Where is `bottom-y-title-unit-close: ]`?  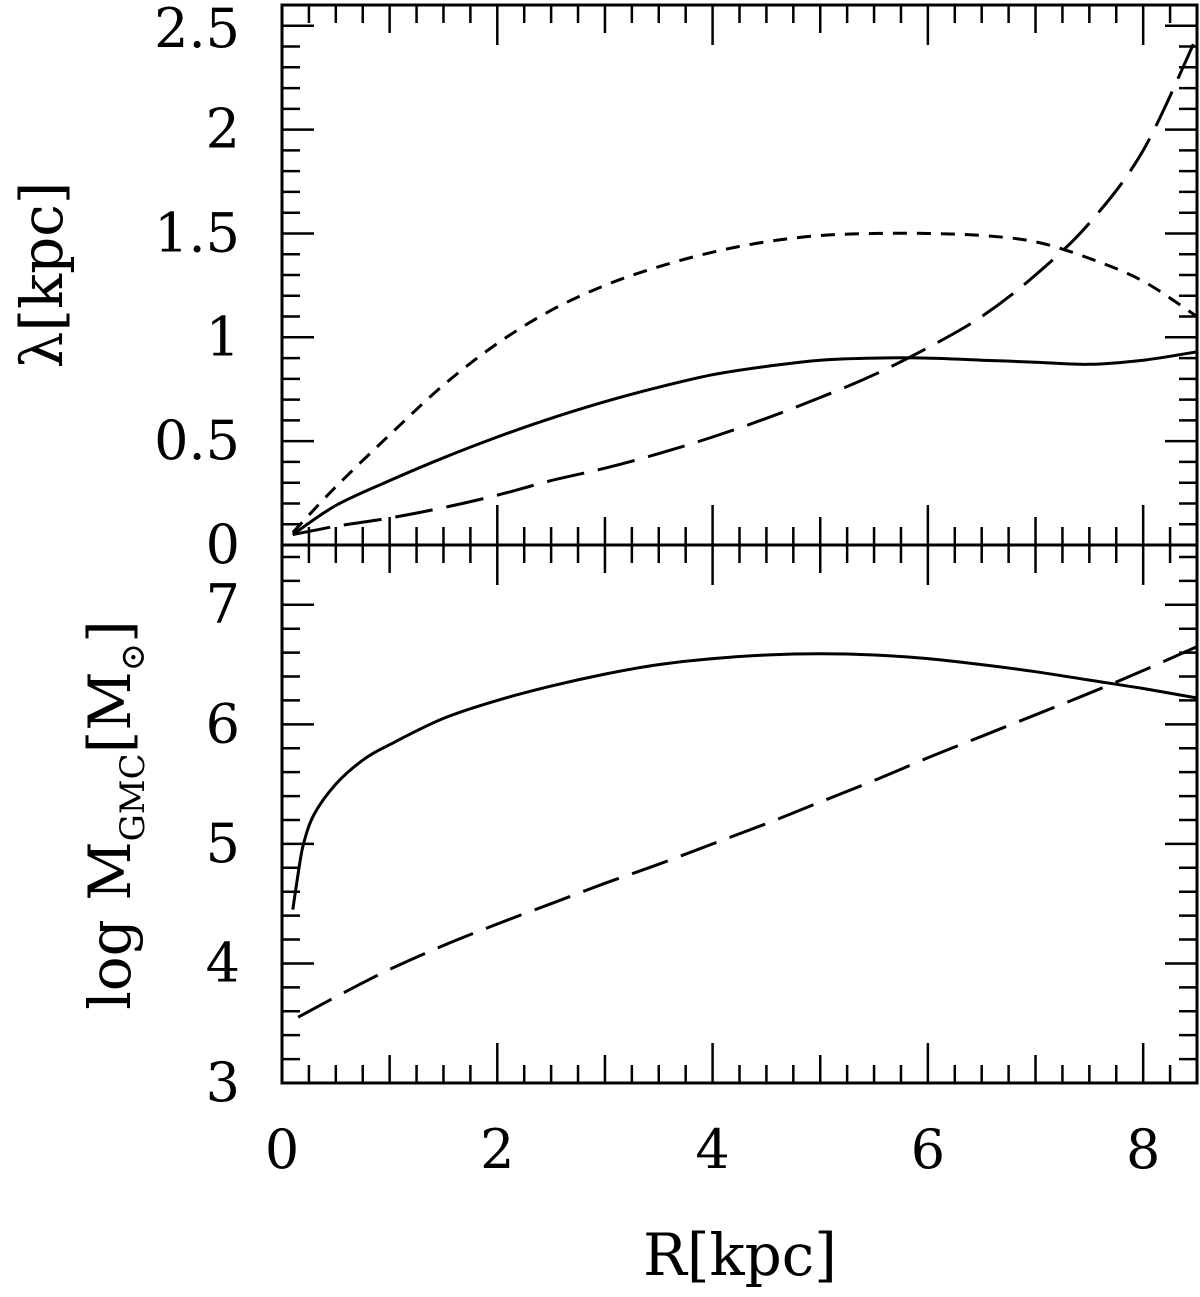 bottom-y-title-unit-close: ] is located at coordinates (110, 631).